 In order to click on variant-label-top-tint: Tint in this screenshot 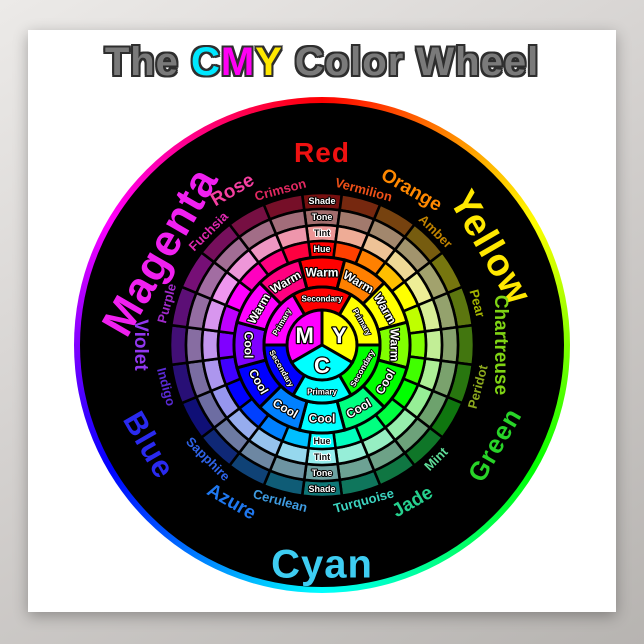, I will do `click(322, 233)`.